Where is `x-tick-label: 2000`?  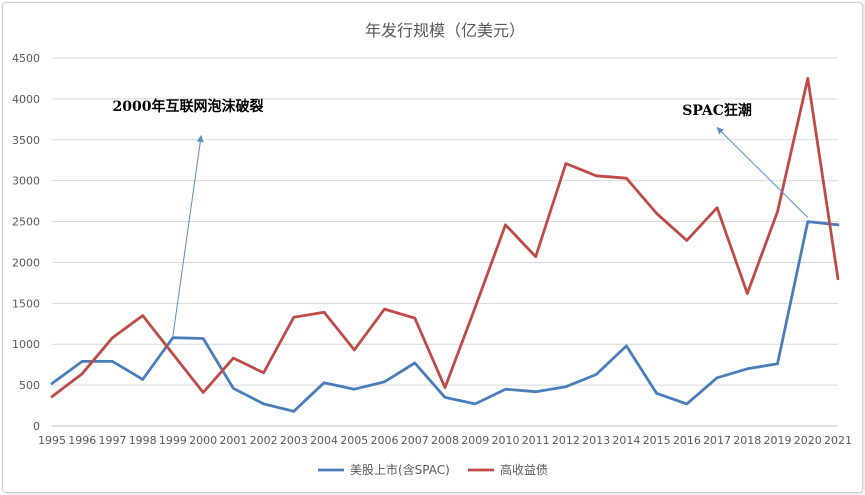 x-tick-label: 2000 is located at coordinates (203, 440).